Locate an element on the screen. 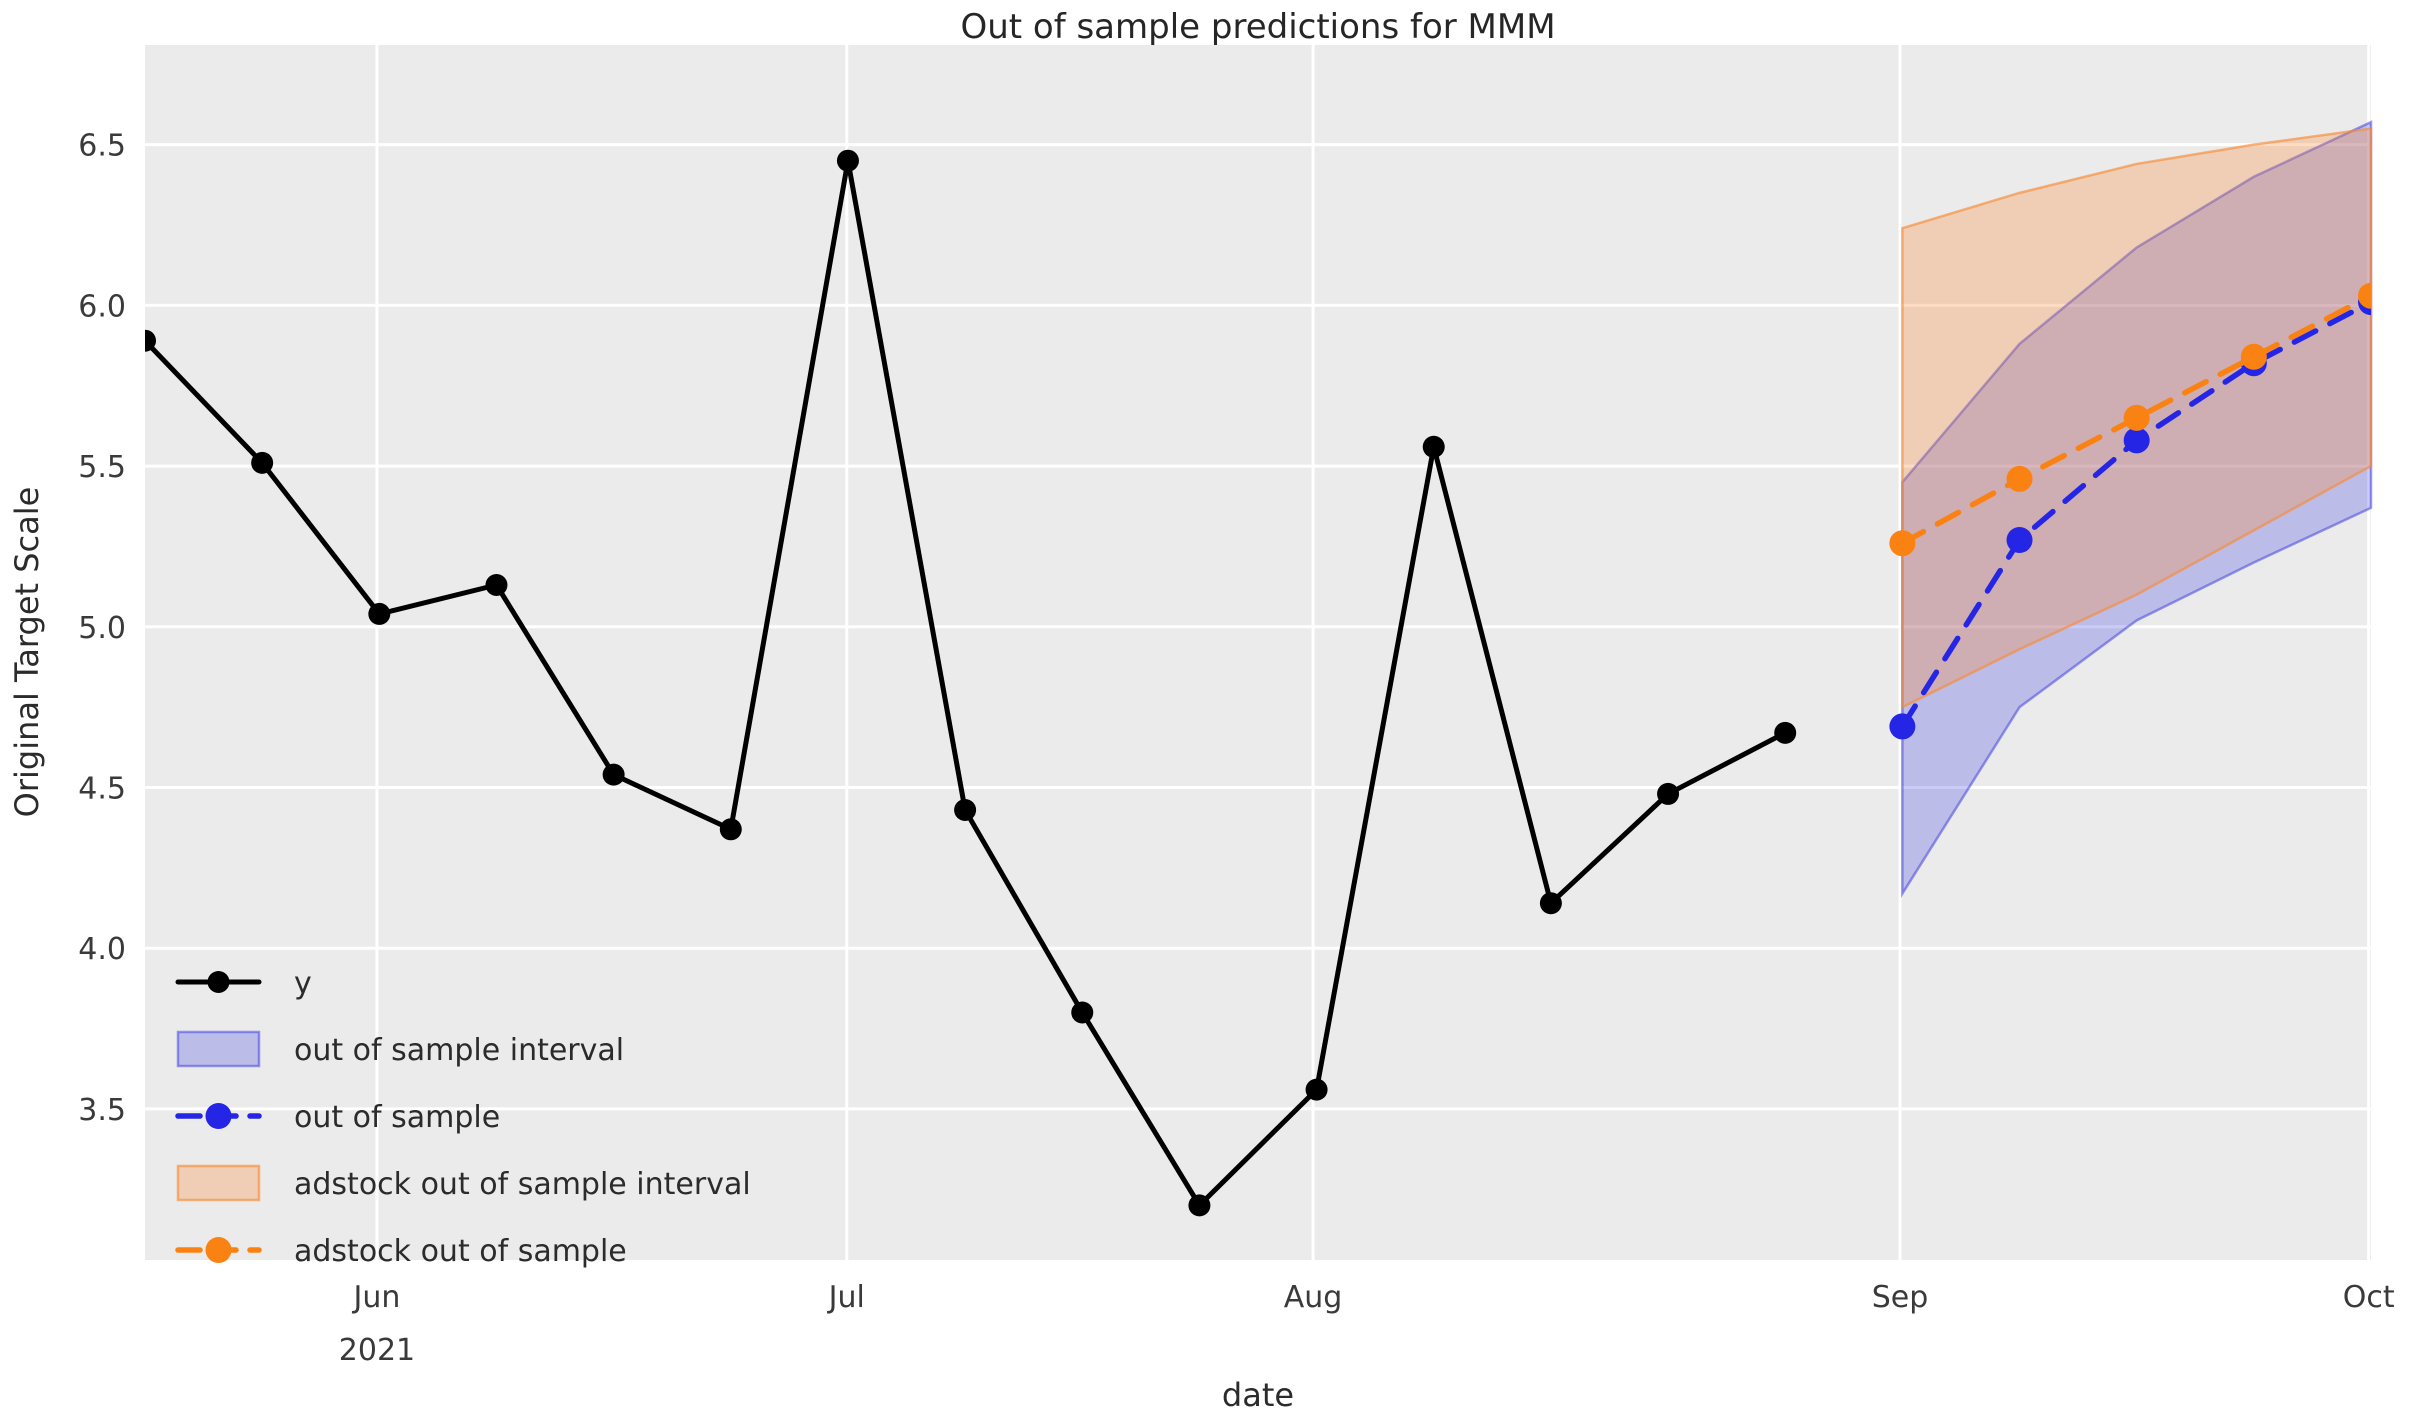 The width and height of the screenshot is (2423, 1423). legend-item: y is located at coordinates (243, 983).